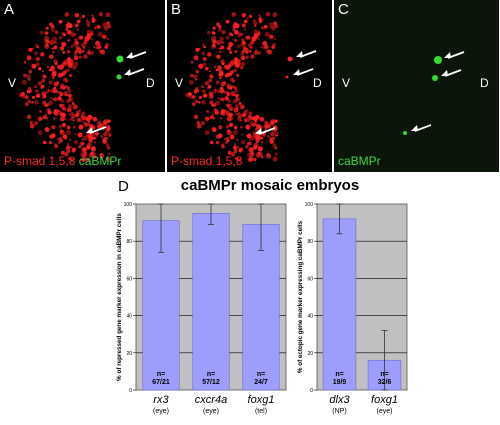  Describe the element at coordinates (12, 83) in the screenshot. I see `panel-a-ventral-label: V` at that location.